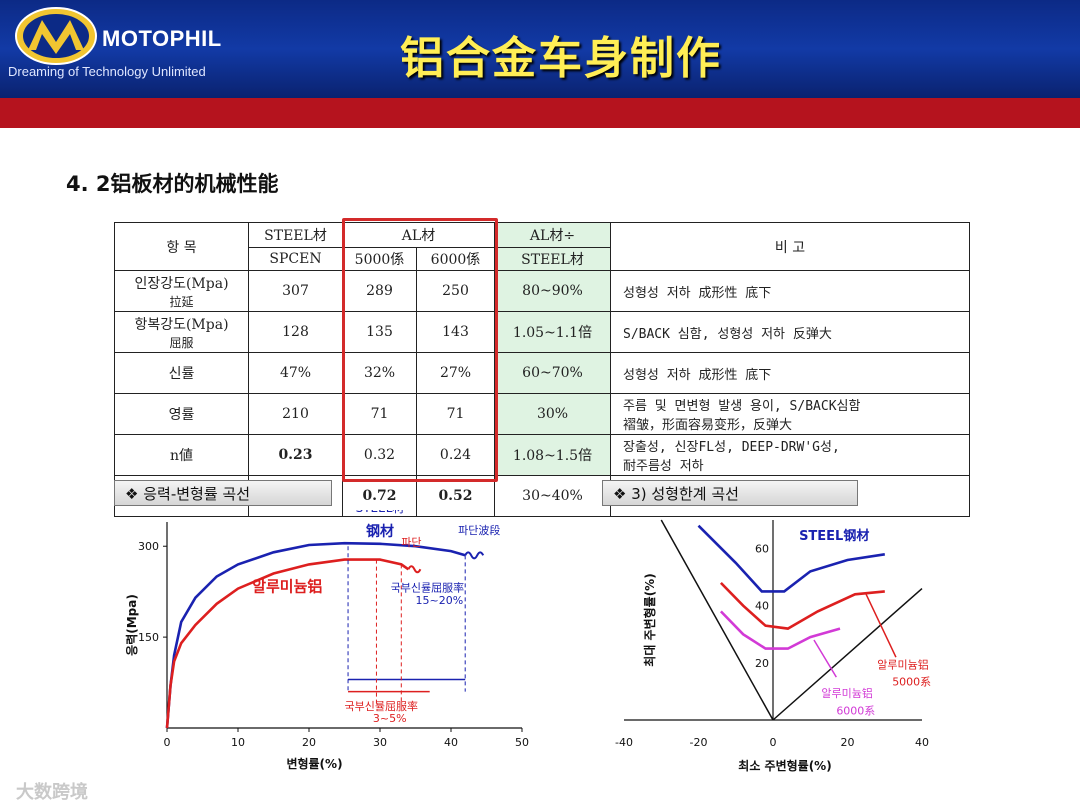 The image size is (1080, 810). Describe the element at coordinates (881, 625) in the screenshot. I see `pointer-al5000` at that location.